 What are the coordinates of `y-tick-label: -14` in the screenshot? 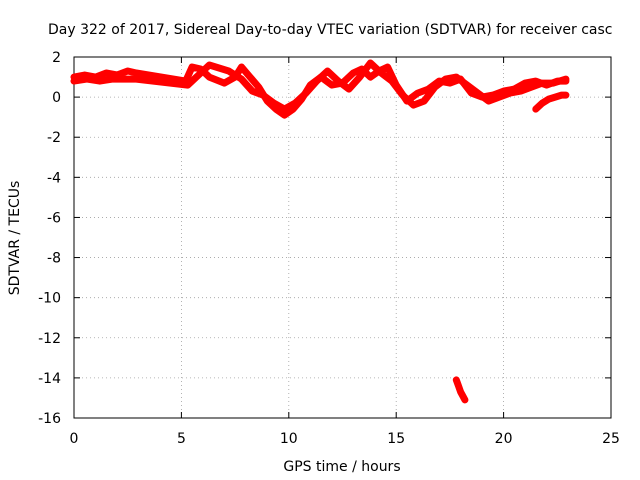 It's located at (49, 379).